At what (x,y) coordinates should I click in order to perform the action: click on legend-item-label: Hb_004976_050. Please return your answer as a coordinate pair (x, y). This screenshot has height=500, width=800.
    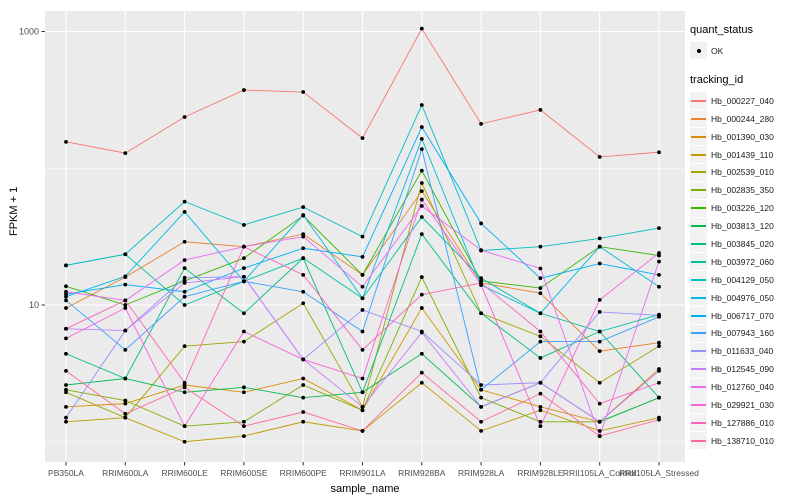
    Looking at the image, I should click on (742, 297).